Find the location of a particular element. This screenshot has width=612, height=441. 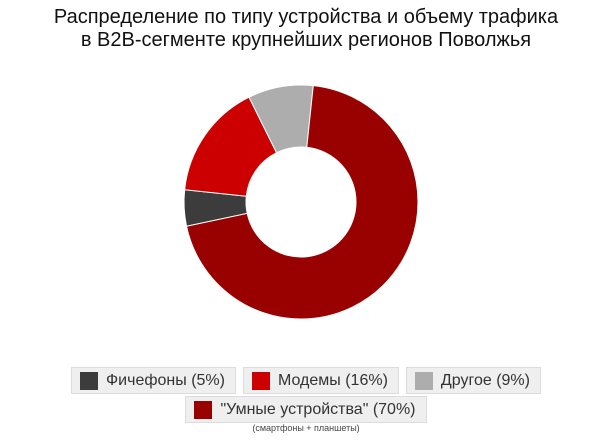

legend-note: (смартфоны + планшеты) is located at coordinates (306, 428).